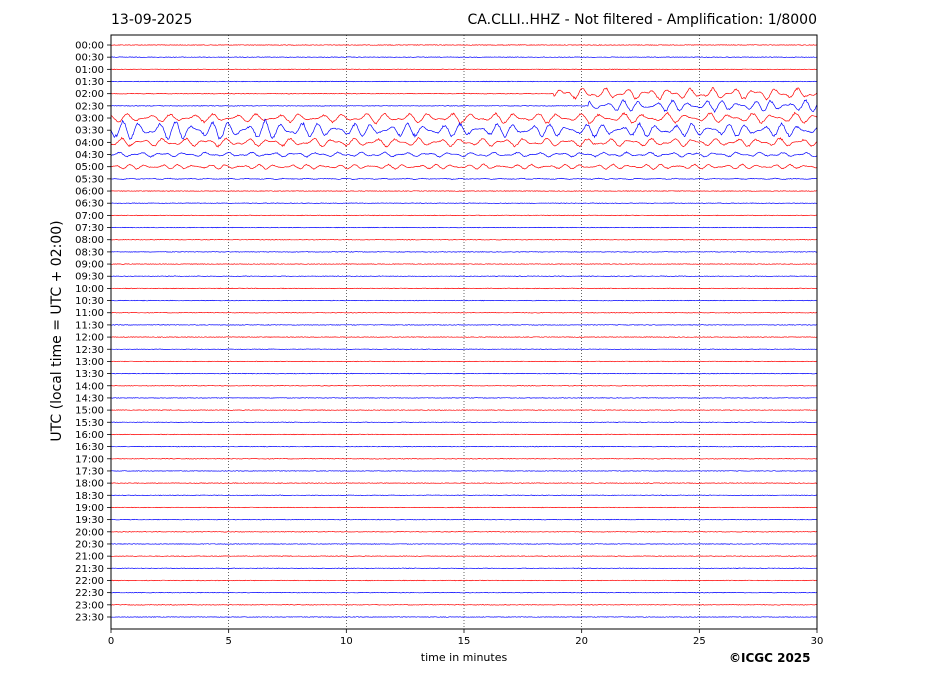  What do you see at coordinates (89, 82) in the screenshot?
I see `y-tick-label: 01:30` at bounding box center [89, 82].